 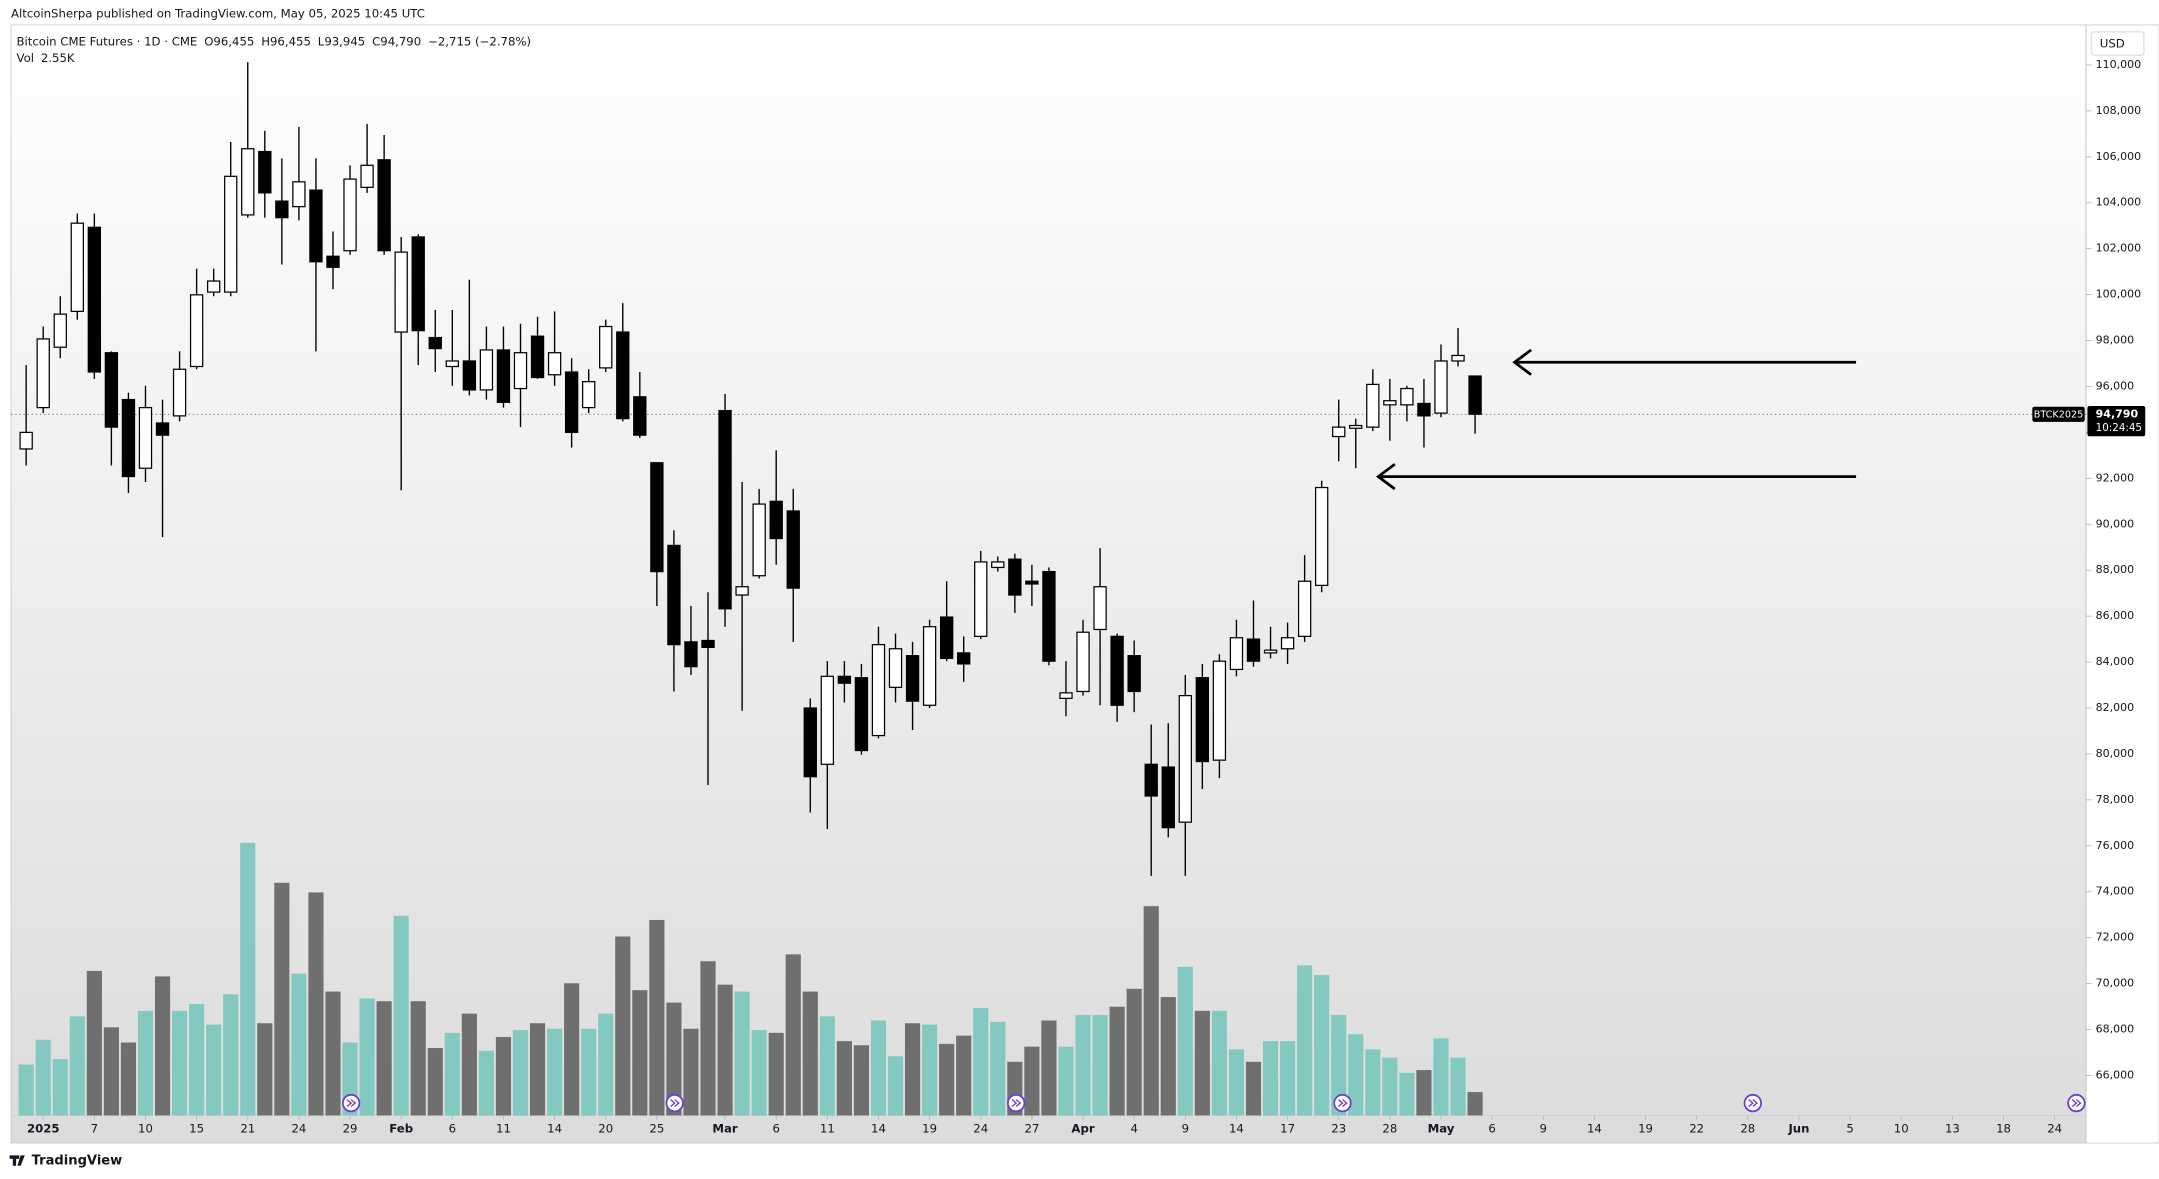 What do you see at coordinates (2115, 477) in the screenshot?
I see `y-tick-label: 92,000` at bounding box center [2115, 477].